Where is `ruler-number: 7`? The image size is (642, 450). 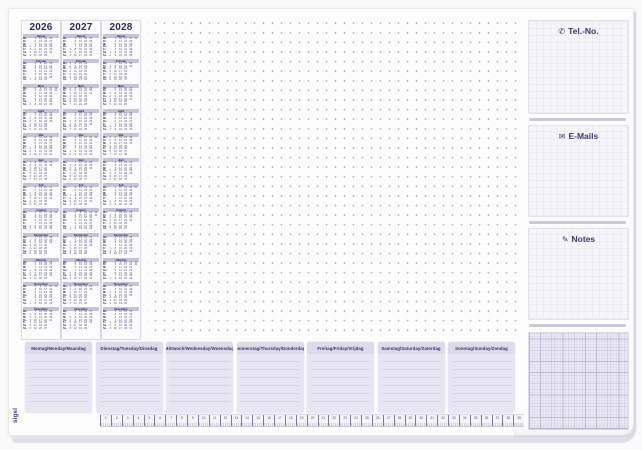 ruler-number: 7 is located at coordinates (171, 417).